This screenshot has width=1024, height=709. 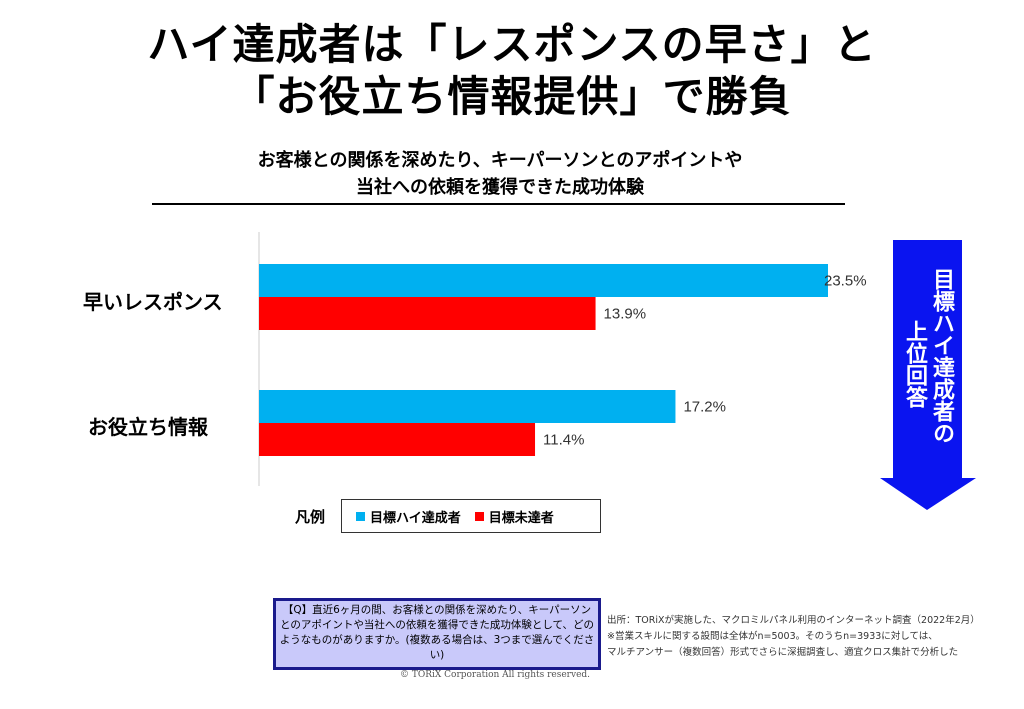 What do you see at coordinates (941, 356) in the screenshot?
I see `arrow-text-1: 目標ハイ達成者の` at bounding box center [941, 356].